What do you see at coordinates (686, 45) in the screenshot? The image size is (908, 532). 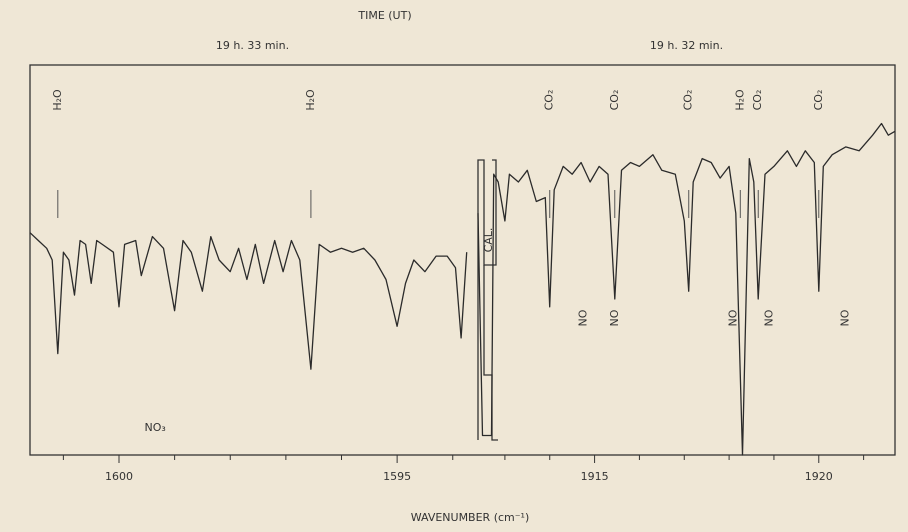 I see `time-label: 19 h. 32 min.` at bounding box center [686, 45].